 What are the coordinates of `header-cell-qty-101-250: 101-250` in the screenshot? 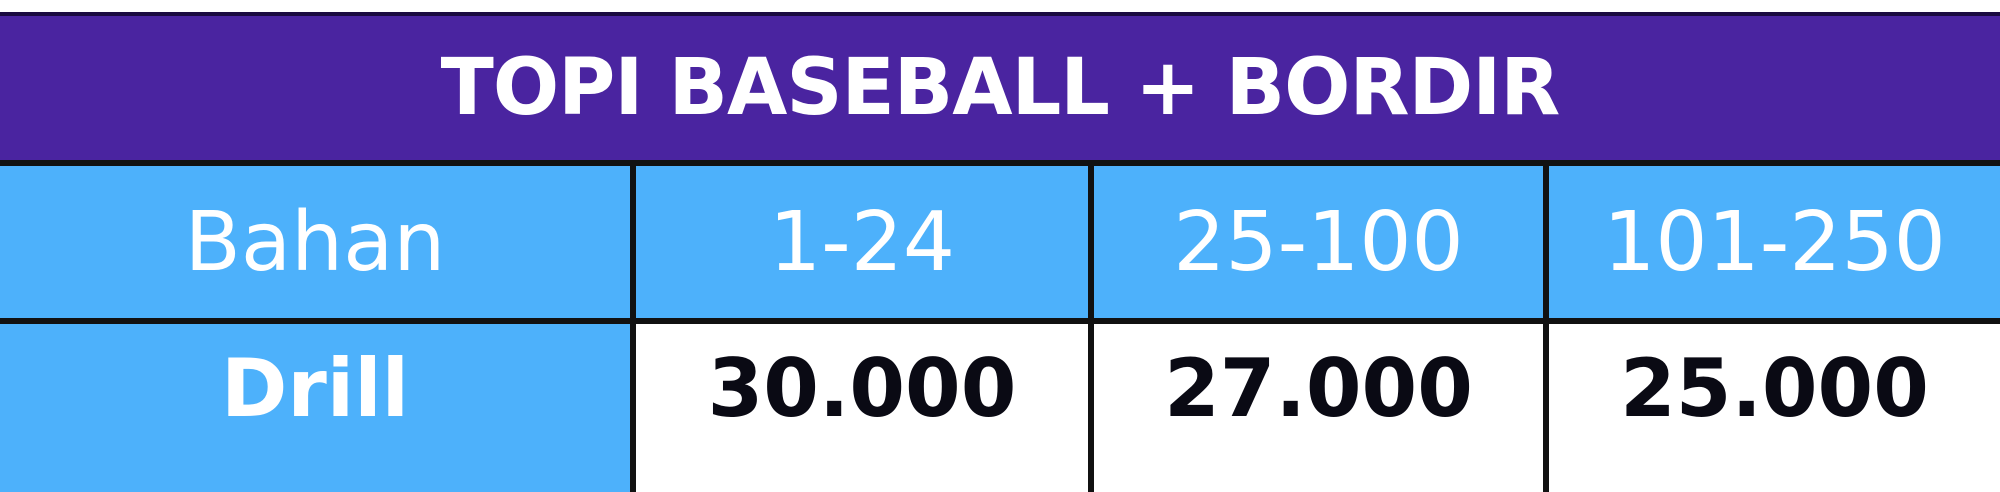 It's located at (1771, 242).